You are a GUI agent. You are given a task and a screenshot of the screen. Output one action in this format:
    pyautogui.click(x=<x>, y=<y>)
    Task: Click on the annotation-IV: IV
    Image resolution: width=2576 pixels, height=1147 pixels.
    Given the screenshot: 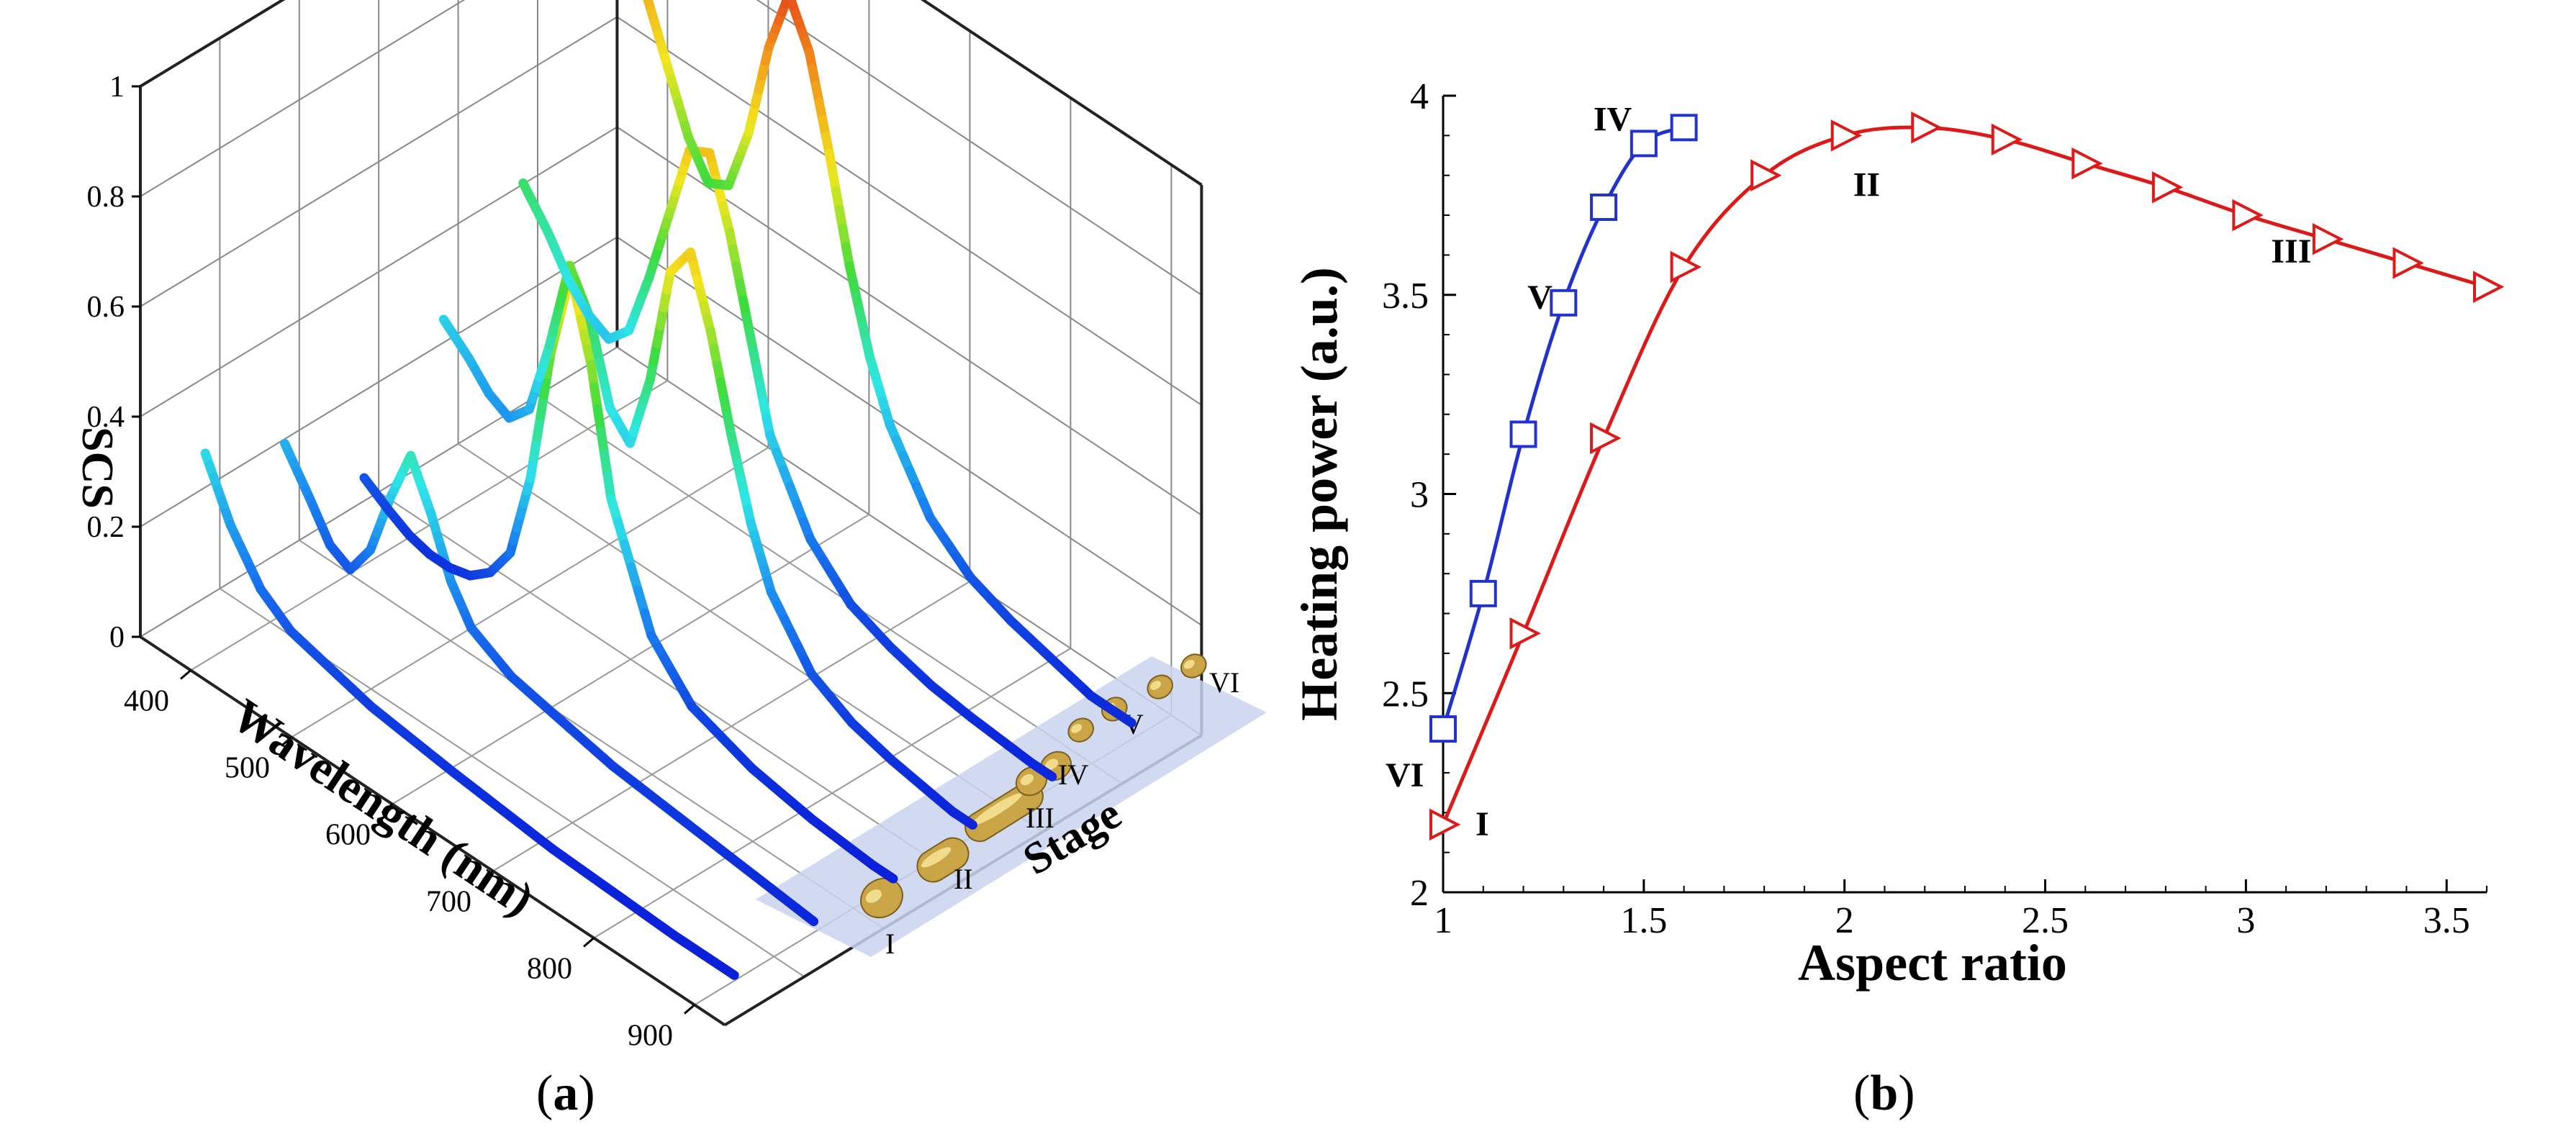 What is the action you would take?
    pyautogui.click(x=1613, y=119)
    